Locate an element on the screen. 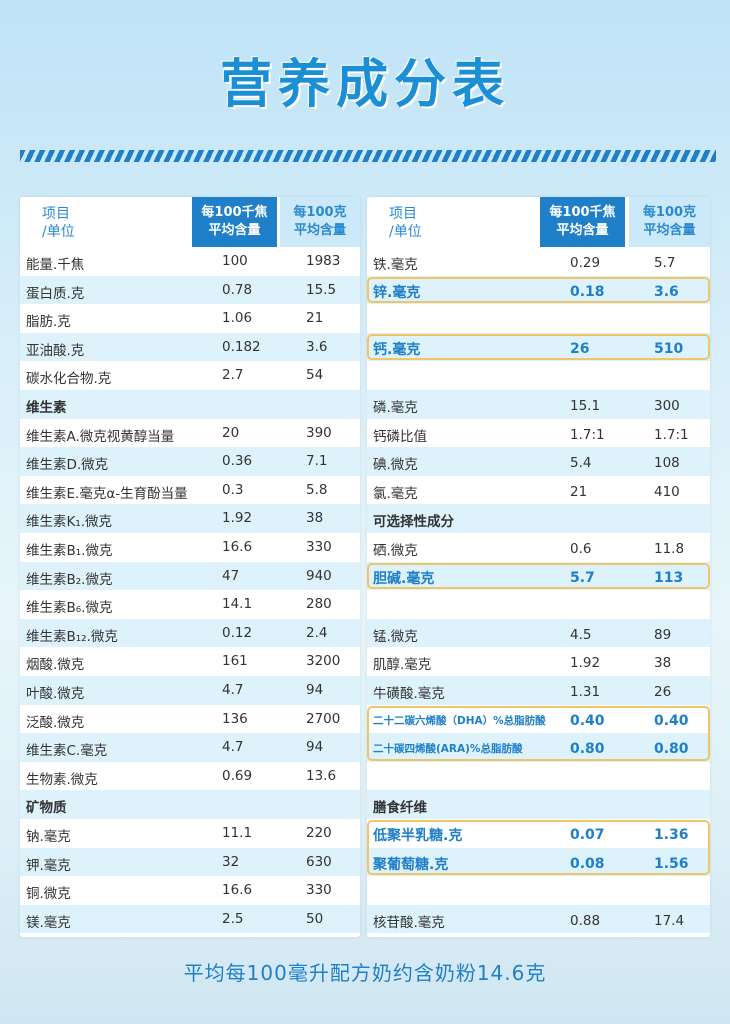  value-per-100kj: 47 is located at coordinates (231, 575).